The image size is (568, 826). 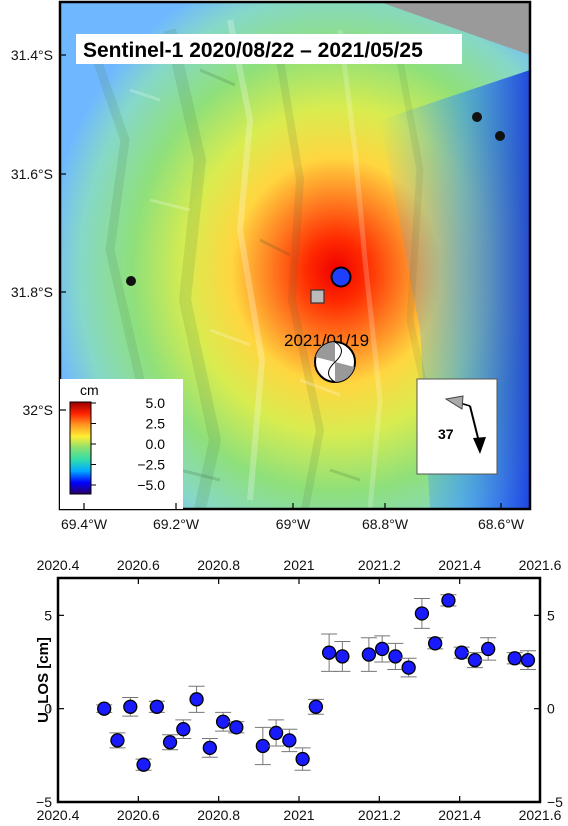 What do you see at coordinates (121, 444) in the screenshot?
I see `colorbar-panel: cm 5.0 2.5 0.0 −2.5 −5.0` at bounding box center [121, 444].